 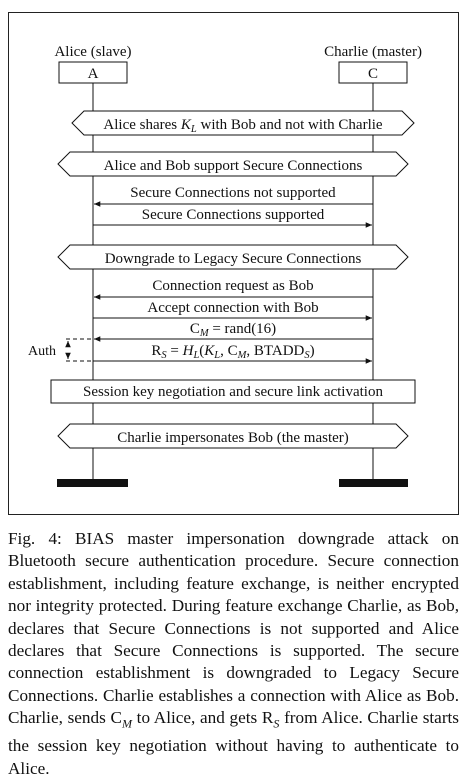 I want to click on note-support-sc: Alice and Bob support Secure Connections, so click(x=233, y=166).